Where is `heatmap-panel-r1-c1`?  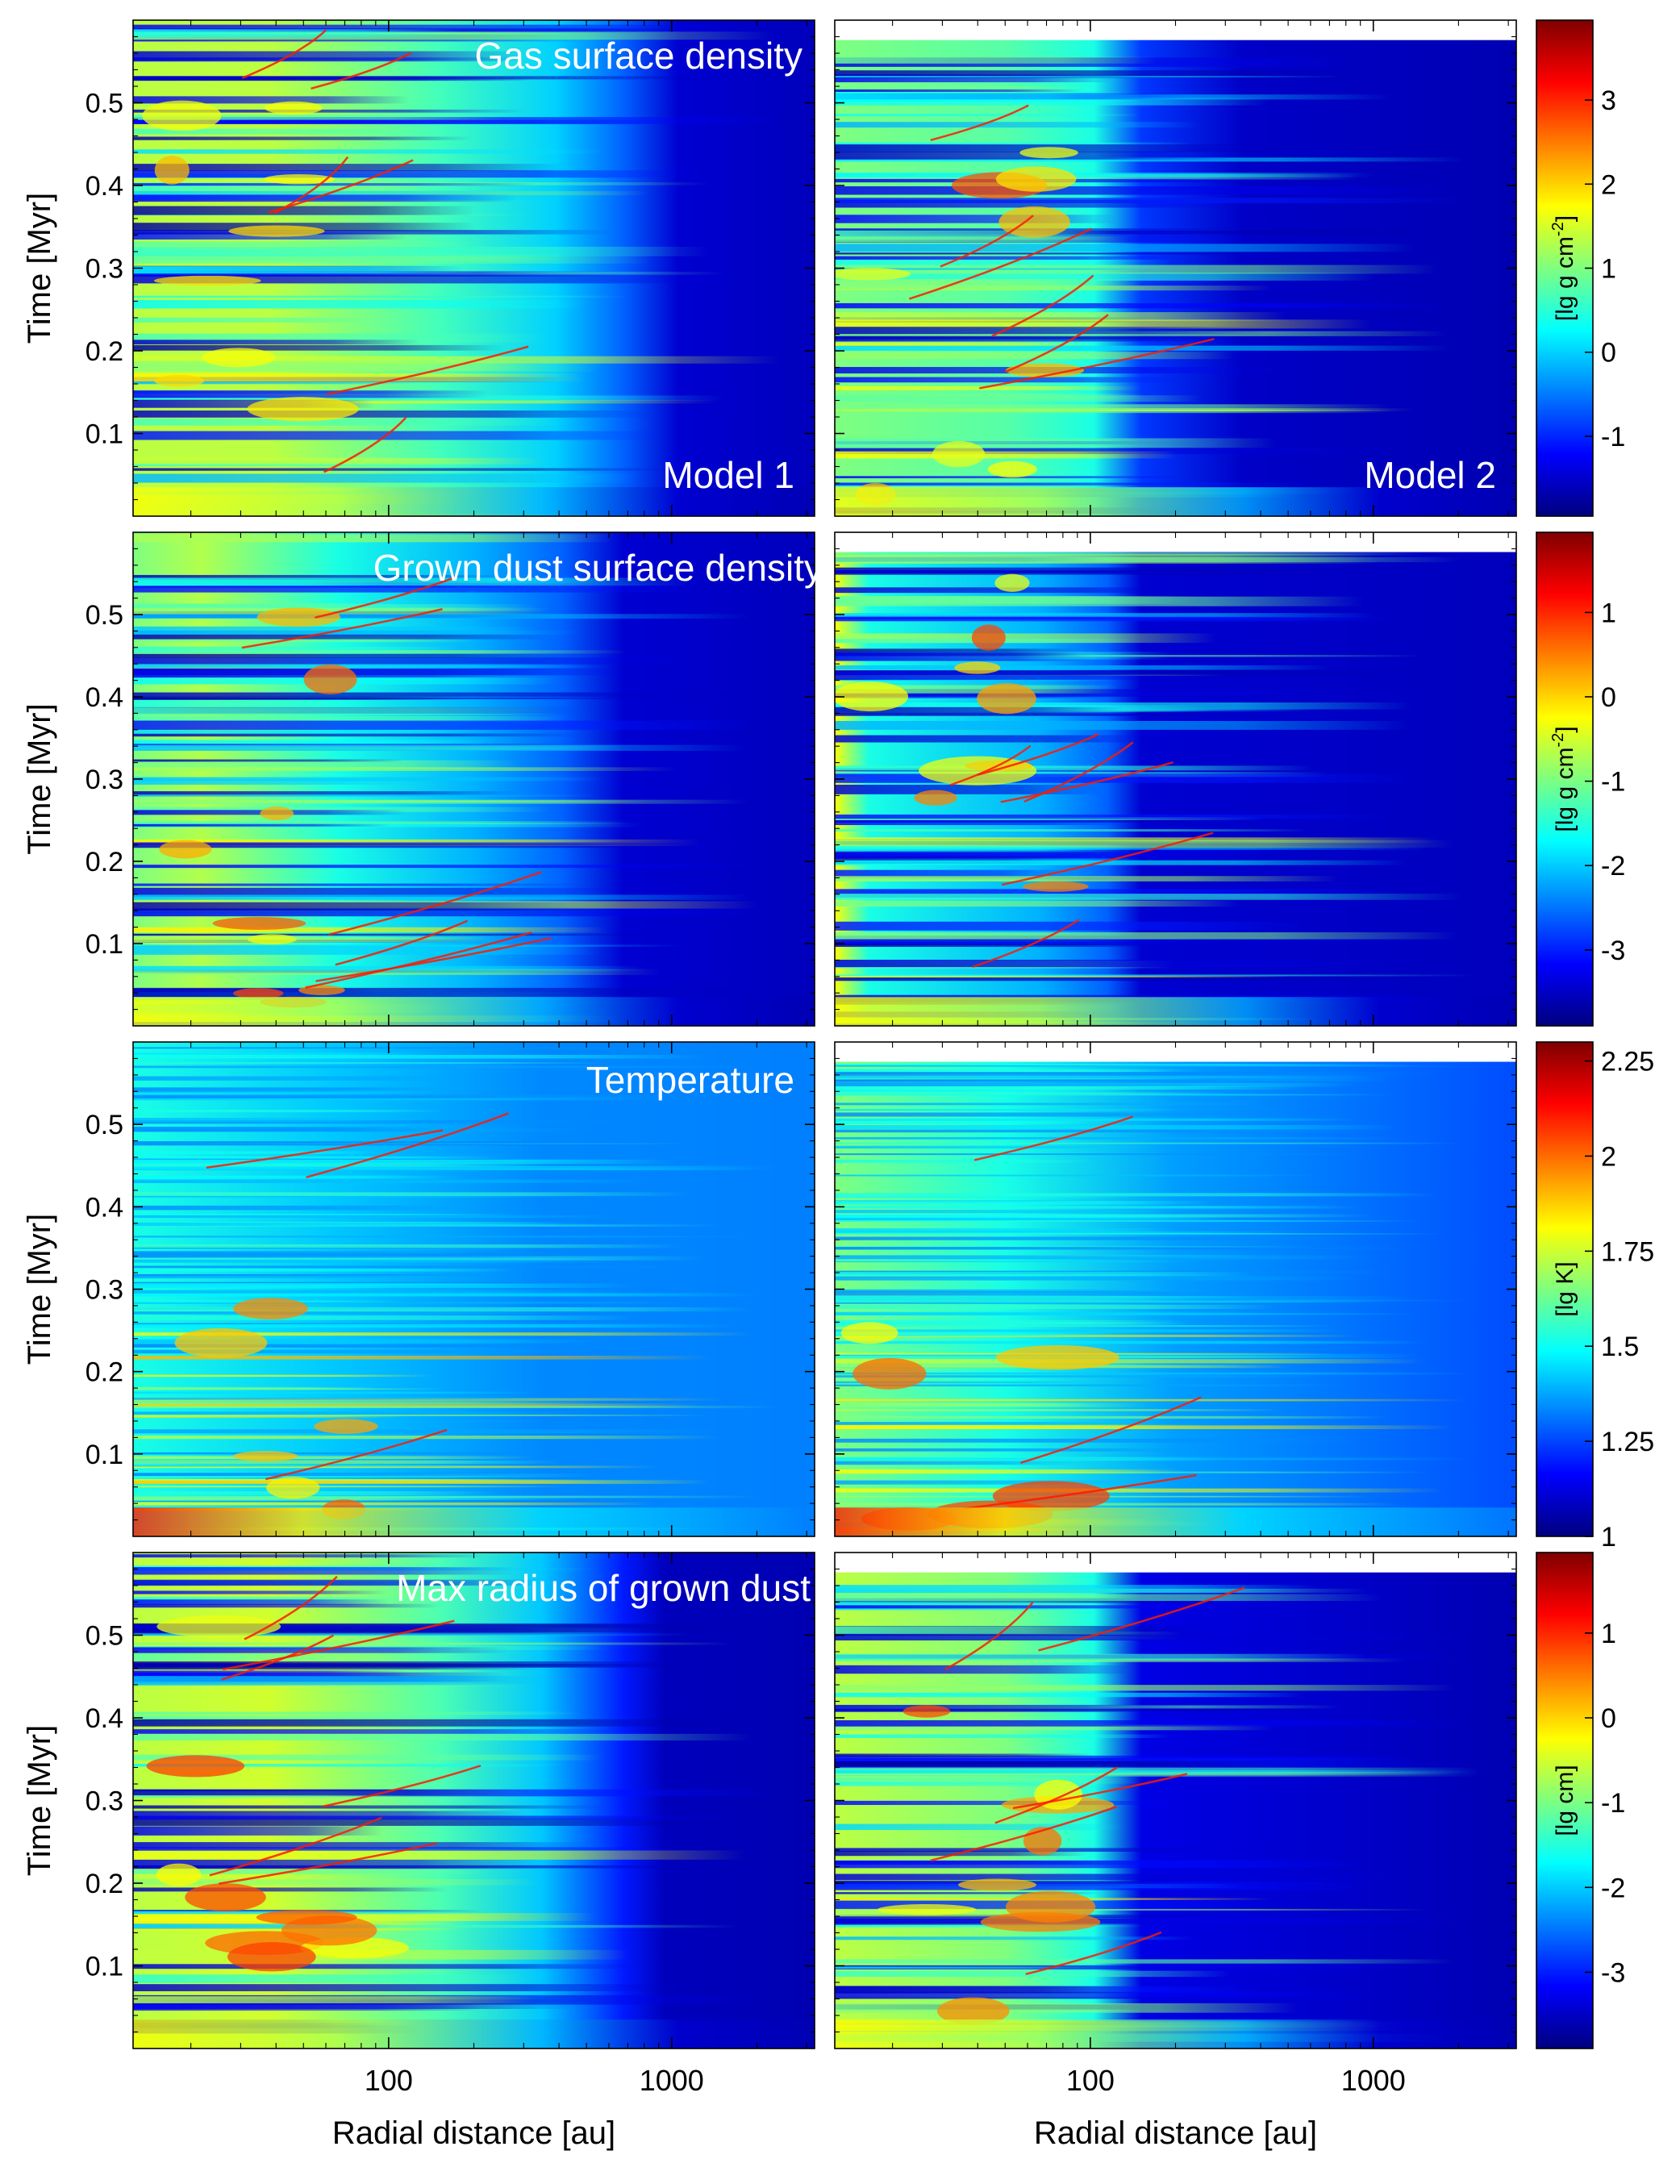 heatmap-panel-r1-c1 is located at coordinates (474, 268).